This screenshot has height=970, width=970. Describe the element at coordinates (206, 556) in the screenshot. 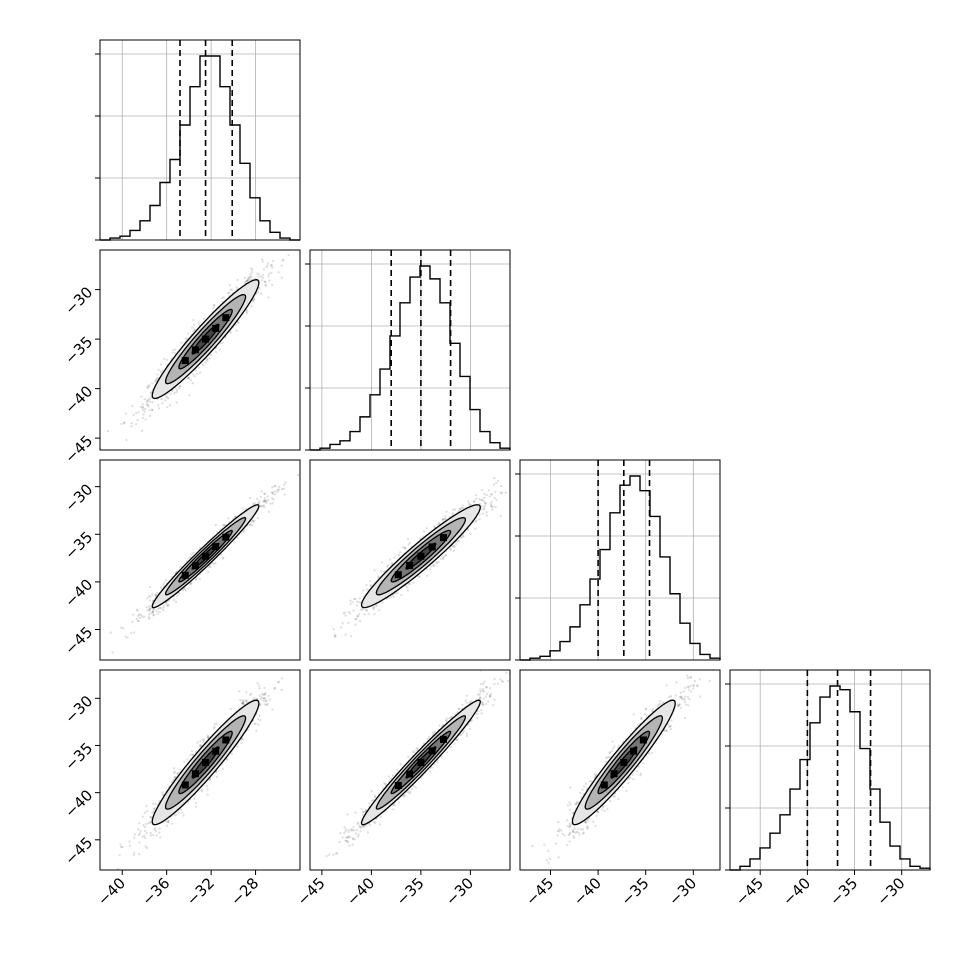

I see `density-peak-marker` at that location.